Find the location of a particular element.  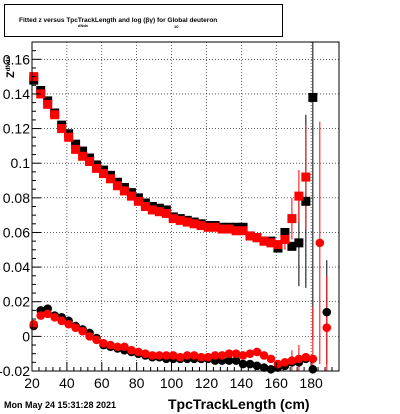

x-tick-label: 80 is located at coordinates (137, 383).